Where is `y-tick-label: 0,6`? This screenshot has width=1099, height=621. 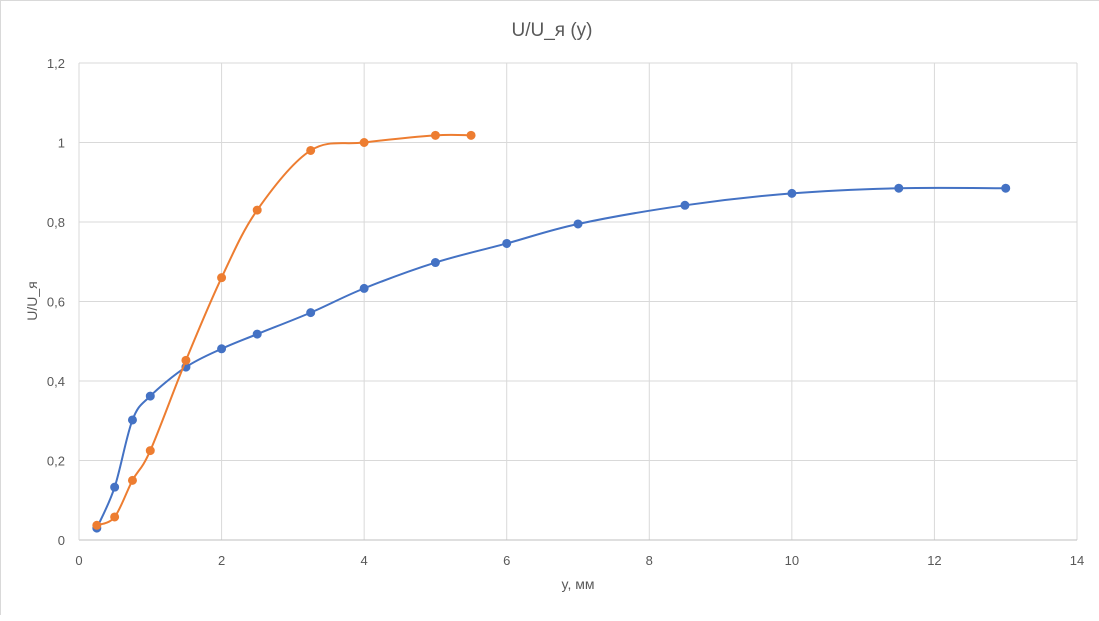
y-tick-label: 0,6 is located at coordinates (56, 302).